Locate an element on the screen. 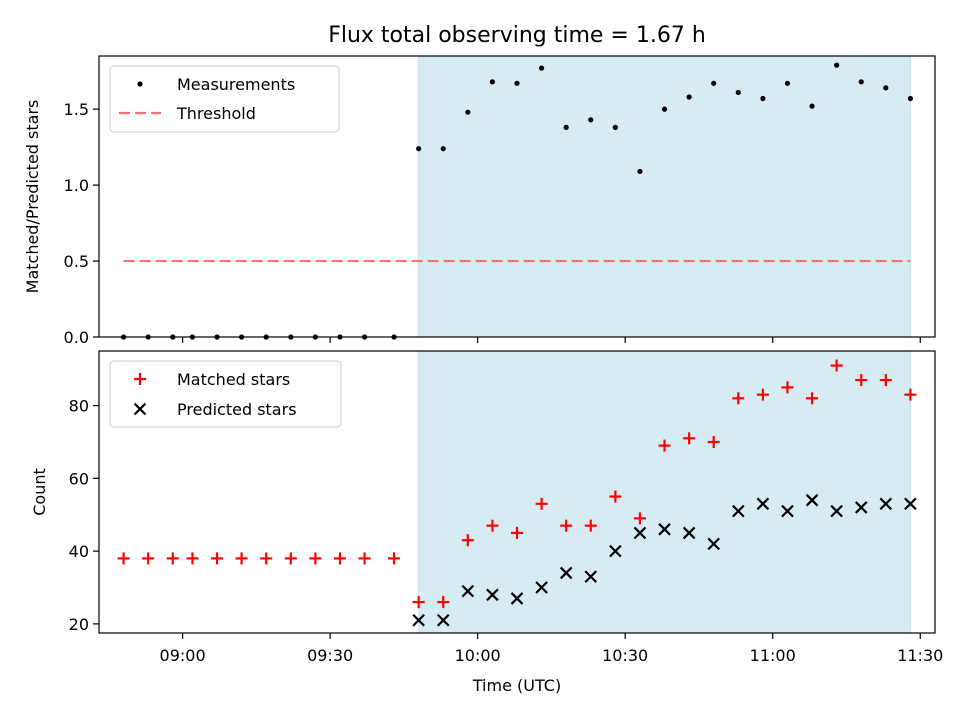 The height and width of the screenshot is (720, 960). bottom-legend-box is located at coordinates (225, 394).